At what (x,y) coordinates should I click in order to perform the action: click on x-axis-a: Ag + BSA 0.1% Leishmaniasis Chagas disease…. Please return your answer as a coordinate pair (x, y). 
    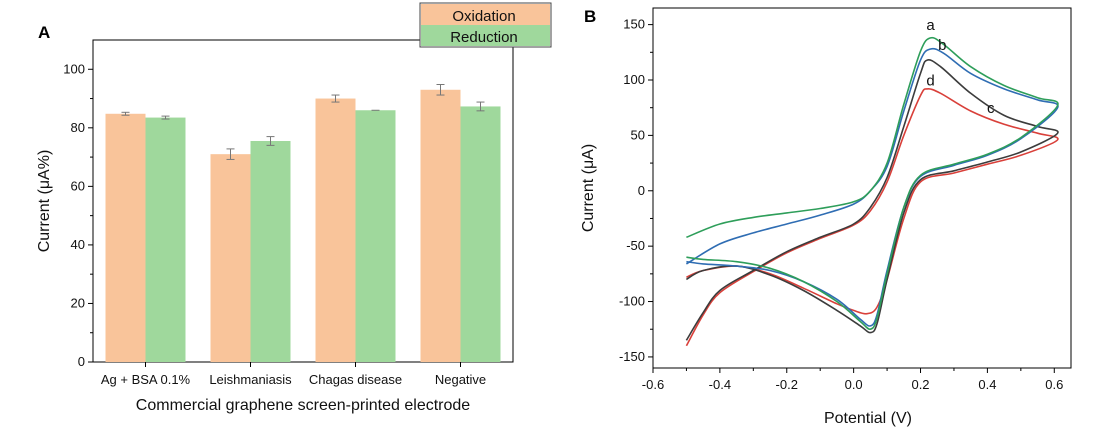
    Looking at the image, I should click on (293, 374).